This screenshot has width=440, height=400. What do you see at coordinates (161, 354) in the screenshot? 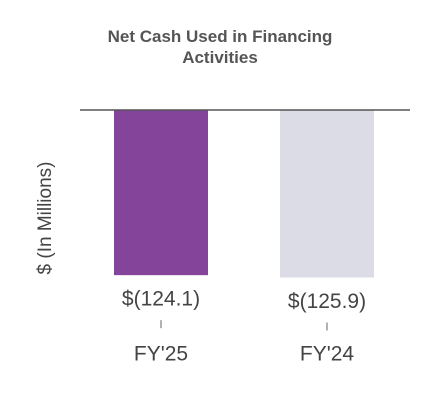
I see `x-tick-label: FY'25` at bounding box center [161, 354].